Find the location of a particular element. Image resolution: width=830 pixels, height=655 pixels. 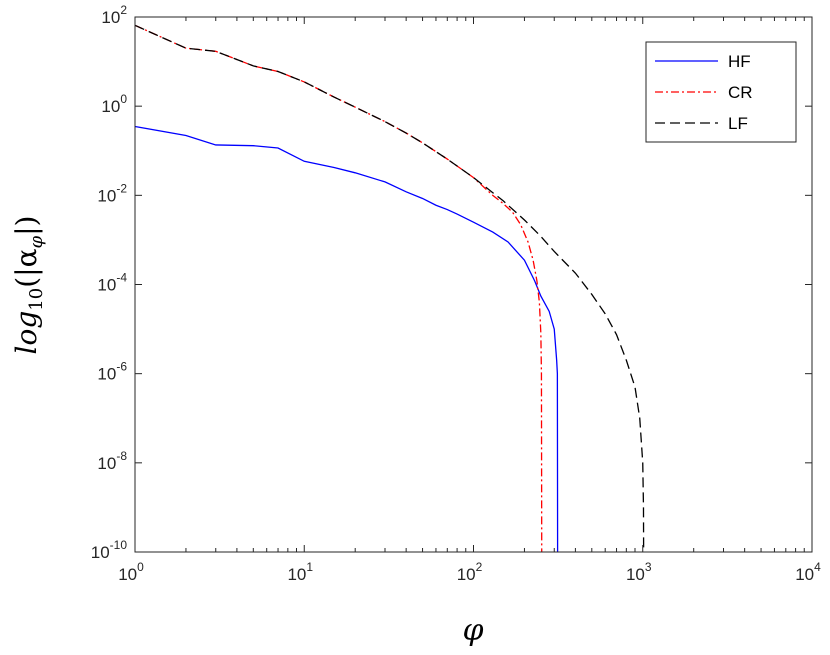

y-axis-label-paren-open: (|α is located at coordinates (26, 267).